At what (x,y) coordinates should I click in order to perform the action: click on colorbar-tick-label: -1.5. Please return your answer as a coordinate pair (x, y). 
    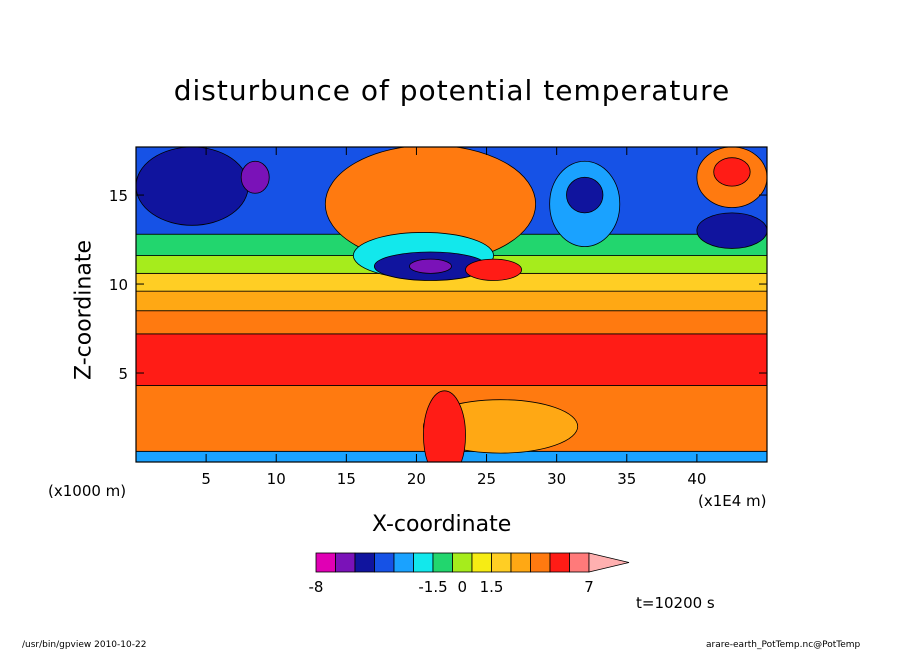
    Looking at the image, I should click on (432, 587).